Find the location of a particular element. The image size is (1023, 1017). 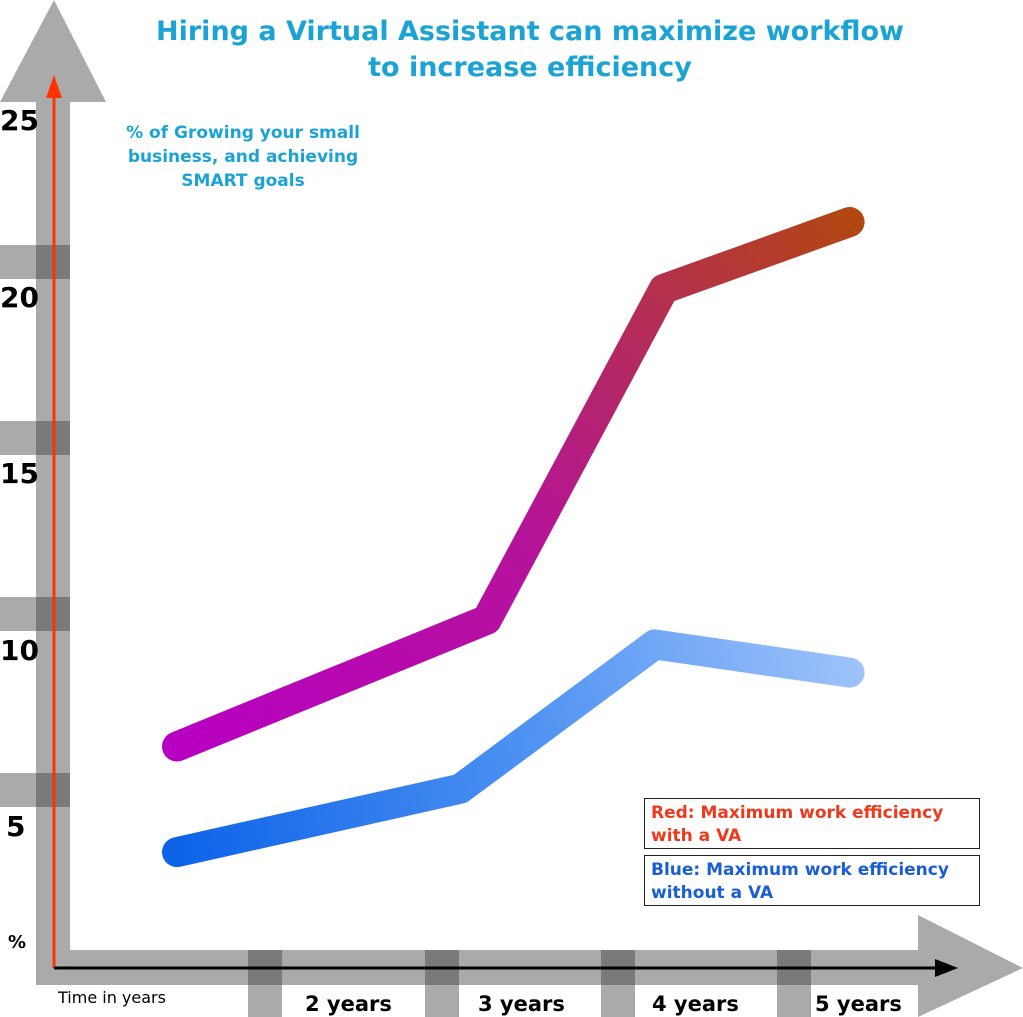

y-tick-label-25: 25 is located at coordinates (19, 120).